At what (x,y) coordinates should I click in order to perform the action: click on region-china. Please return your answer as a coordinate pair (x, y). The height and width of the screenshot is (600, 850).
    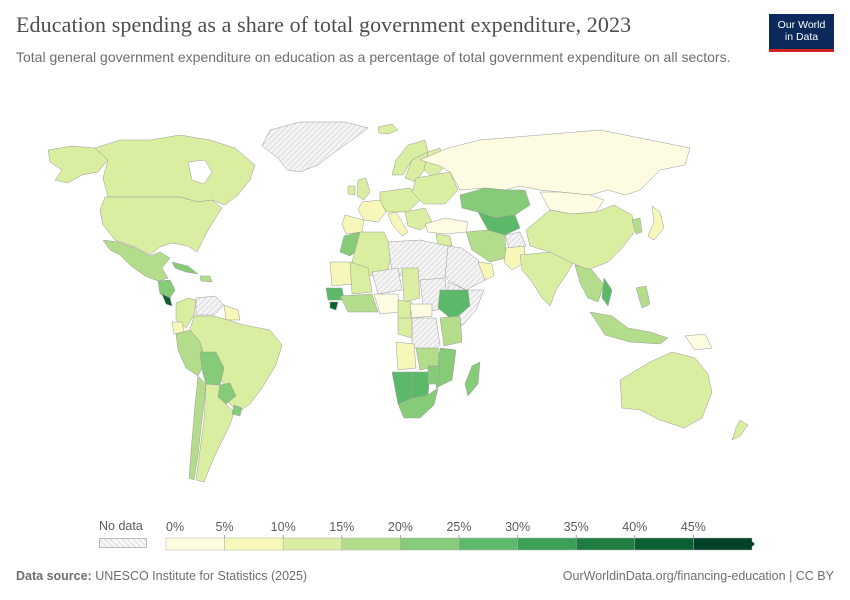
    Looking at the image, I should click on (581, 237).